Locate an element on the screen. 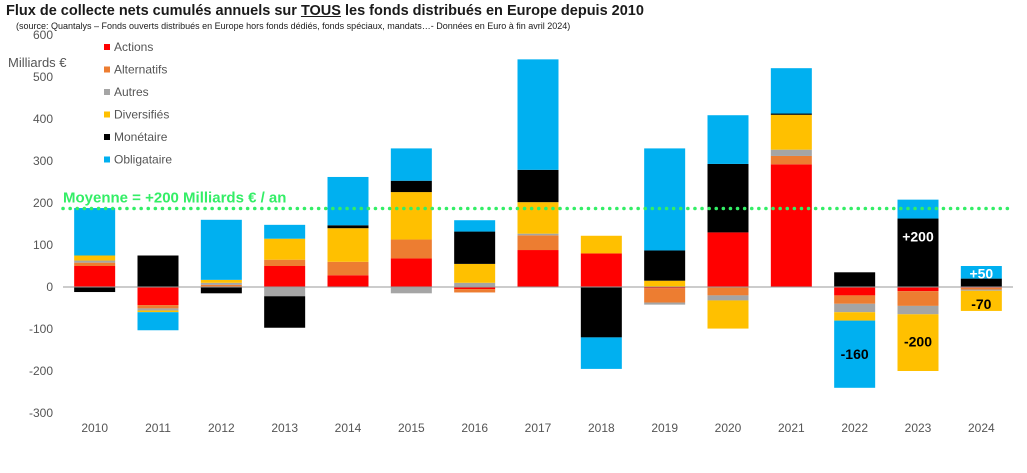 This screenshot has height=473, width=1027. legend-label: Obligataire is located at coordinates (143, 160).